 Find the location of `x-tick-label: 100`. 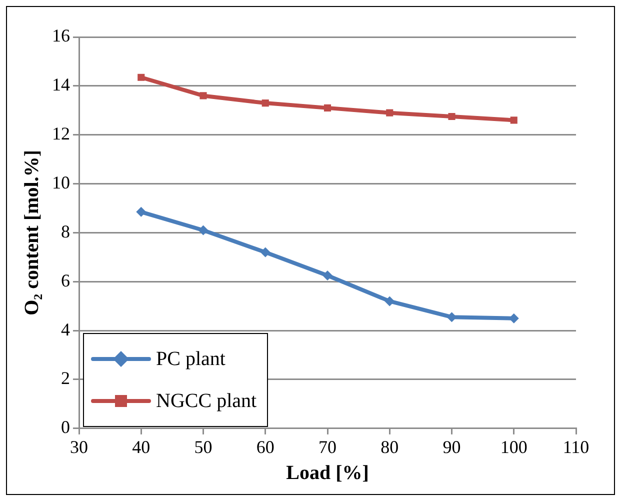

x-tick-label: 100 is located at coordinates (514, 446).